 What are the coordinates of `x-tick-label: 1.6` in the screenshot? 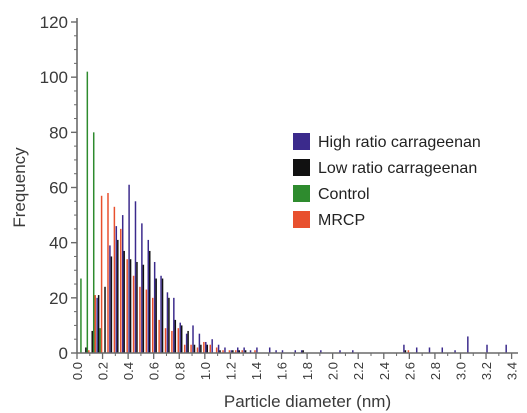 It's located at (282, 371).